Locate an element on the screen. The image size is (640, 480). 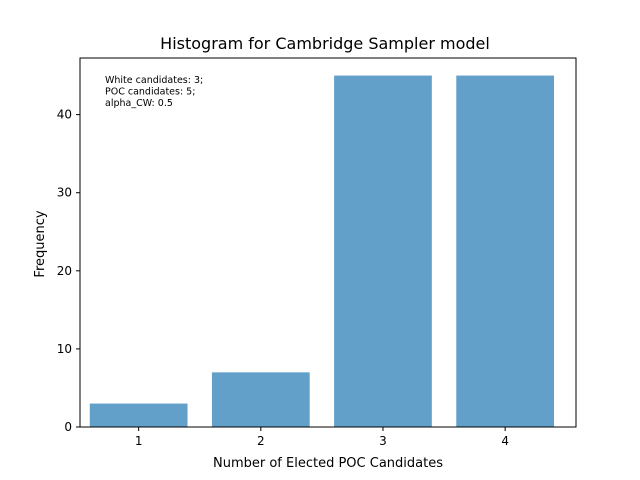
x-axis-label: Number of Elected POC Candidates is located at coordinates (328, 463).